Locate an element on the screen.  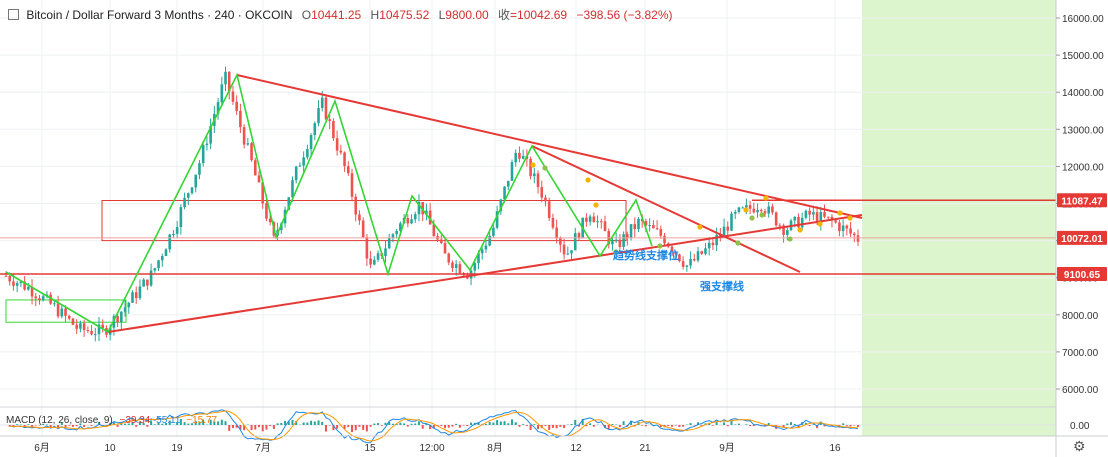
open-label: O is located at coordinates (306, 15).